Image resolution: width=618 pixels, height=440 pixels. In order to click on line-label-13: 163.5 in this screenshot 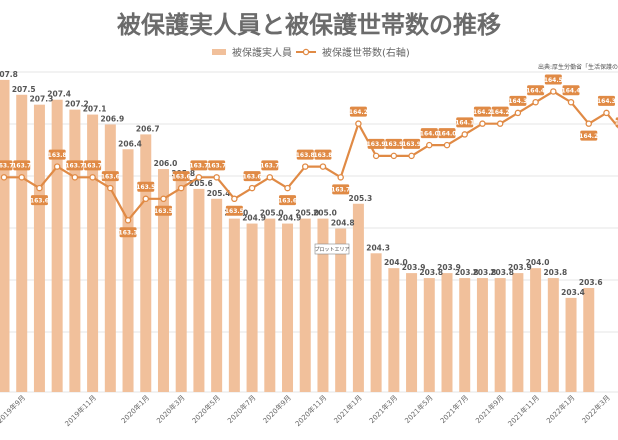, I will do `click(234, 211)`.